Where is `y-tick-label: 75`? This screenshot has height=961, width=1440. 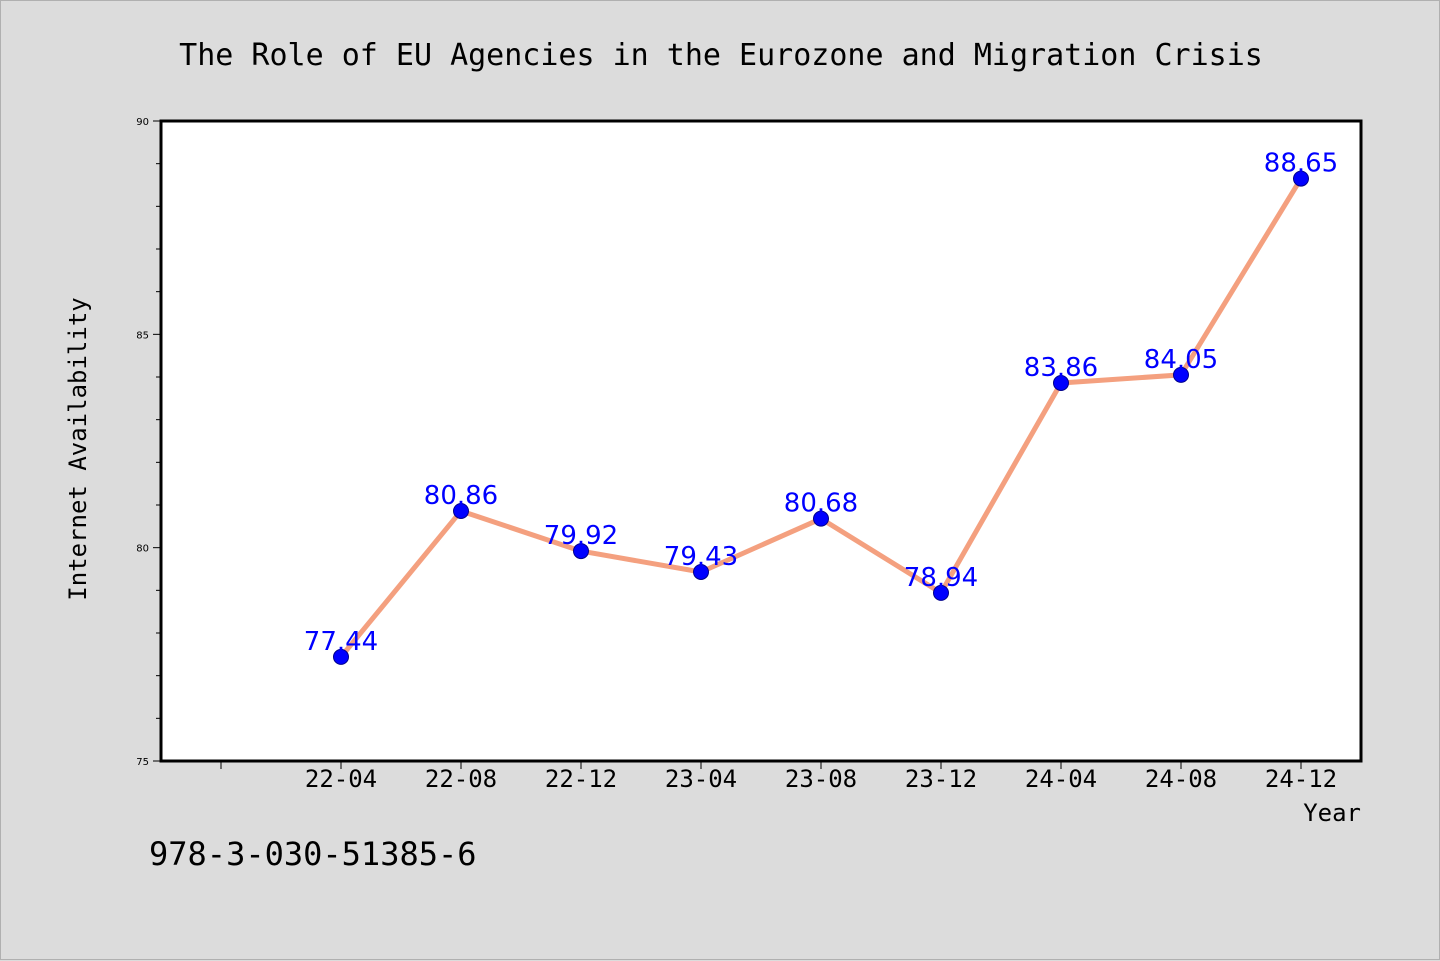
y-tick-label: 75 is located at coordinates (142, 762).